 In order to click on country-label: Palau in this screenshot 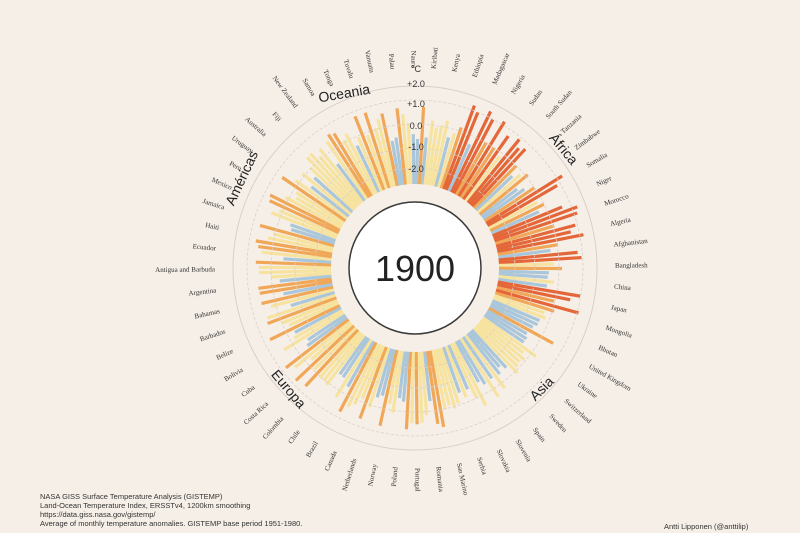, I will do `click(392, 61)`.